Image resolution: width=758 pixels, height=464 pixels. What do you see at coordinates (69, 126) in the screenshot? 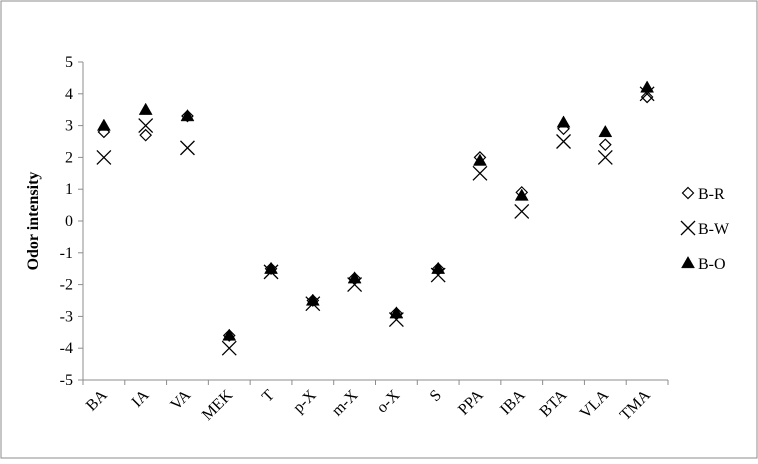
I see `y-tick-label: 3` at bounding box center [69, 126].